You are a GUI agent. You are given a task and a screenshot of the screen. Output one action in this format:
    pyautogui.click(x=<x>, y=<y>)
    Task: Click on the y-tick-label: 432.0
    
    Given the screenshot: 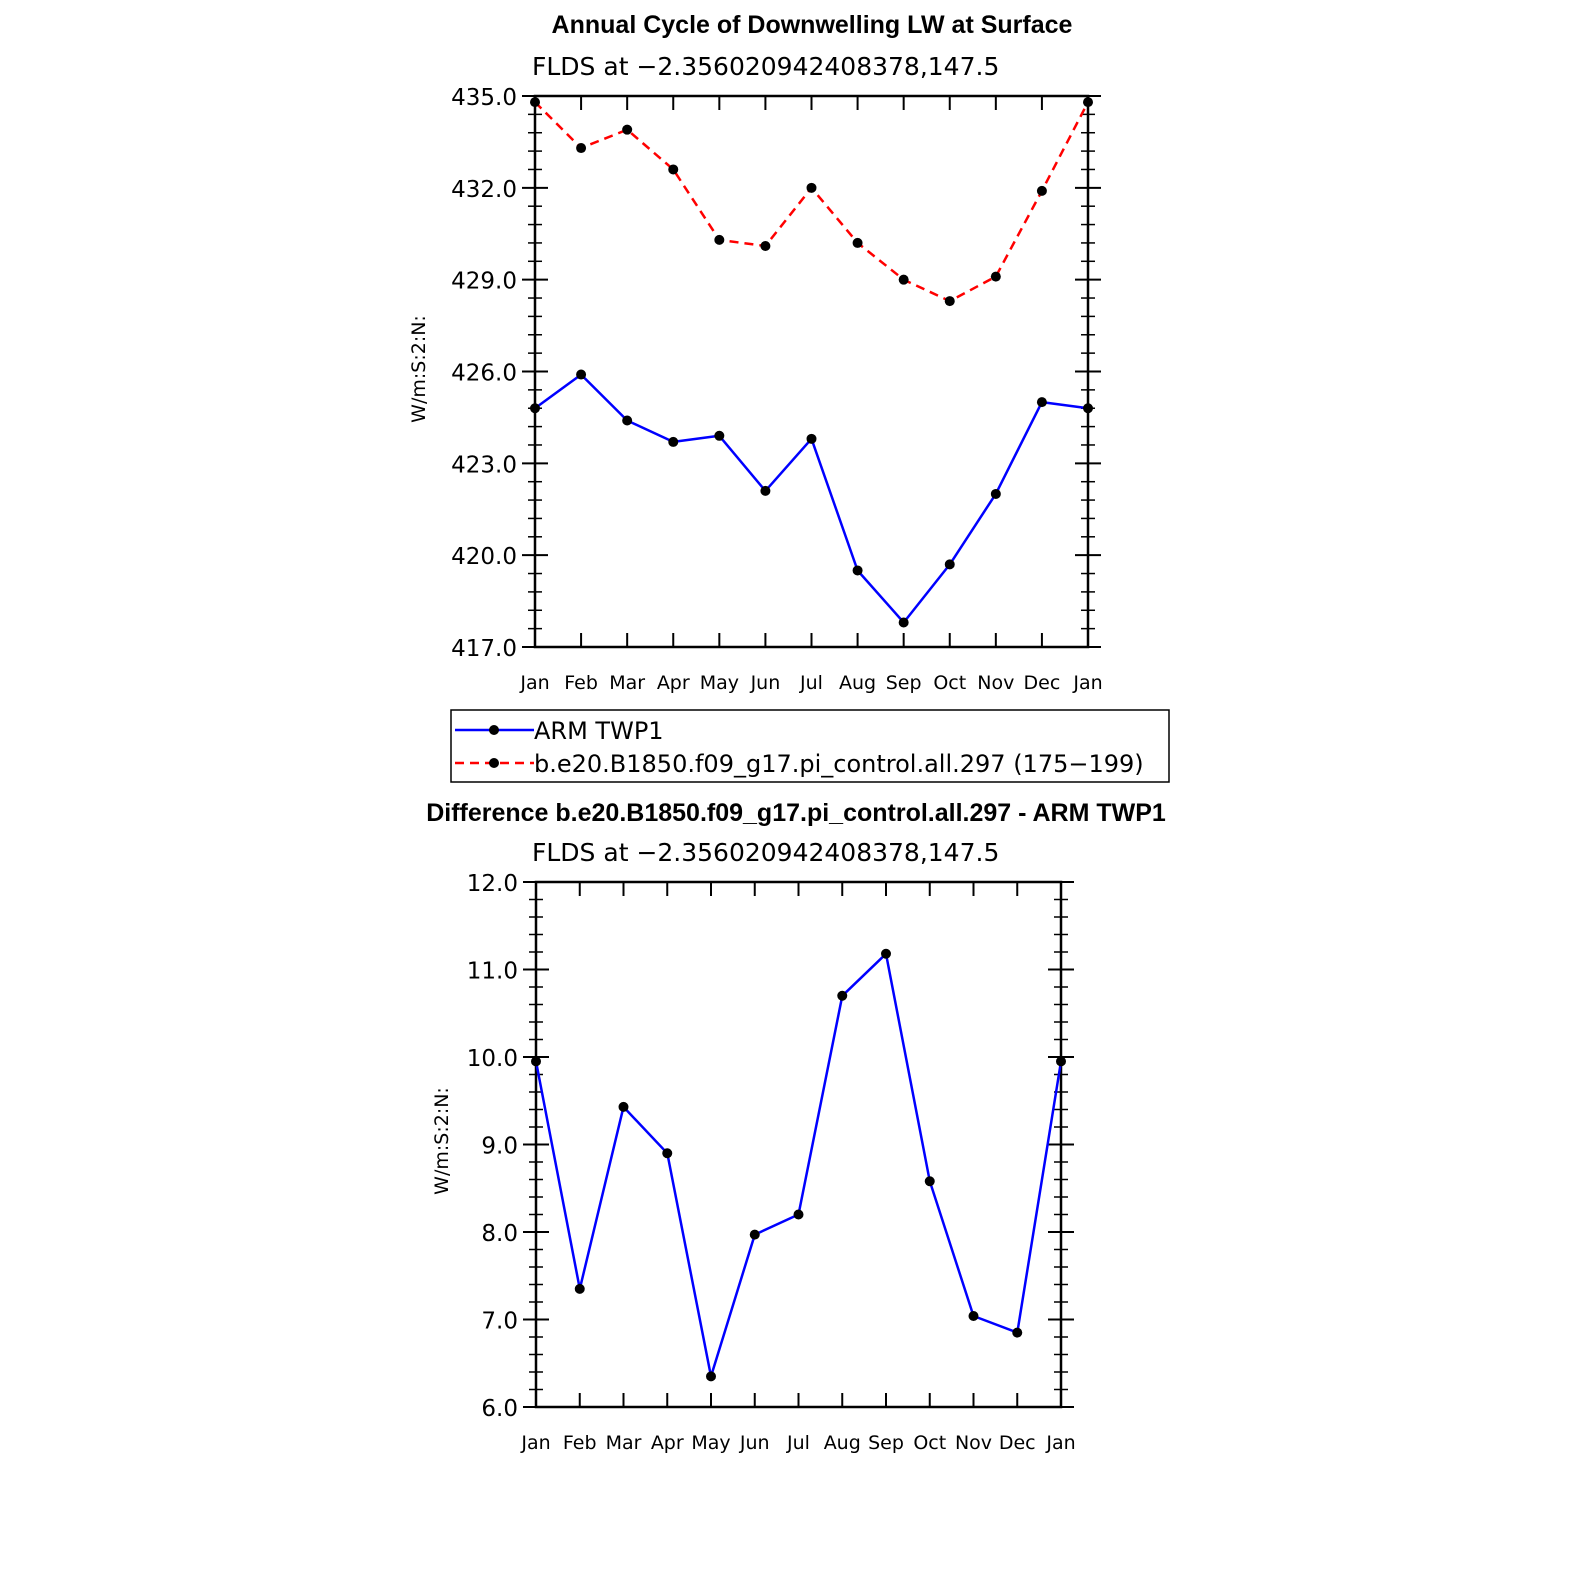 What is the action you would take?
    pyautogui.click(x=484, y=190)
    